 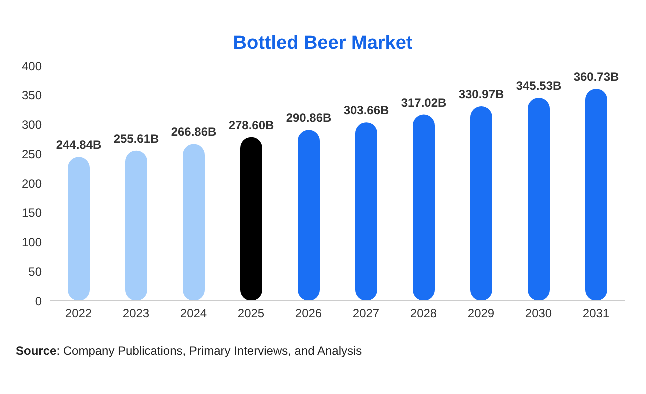 I want to click on source-note: Source: Company Publications, Primary Interviews, and Analysis, so click(x=189, y=351).